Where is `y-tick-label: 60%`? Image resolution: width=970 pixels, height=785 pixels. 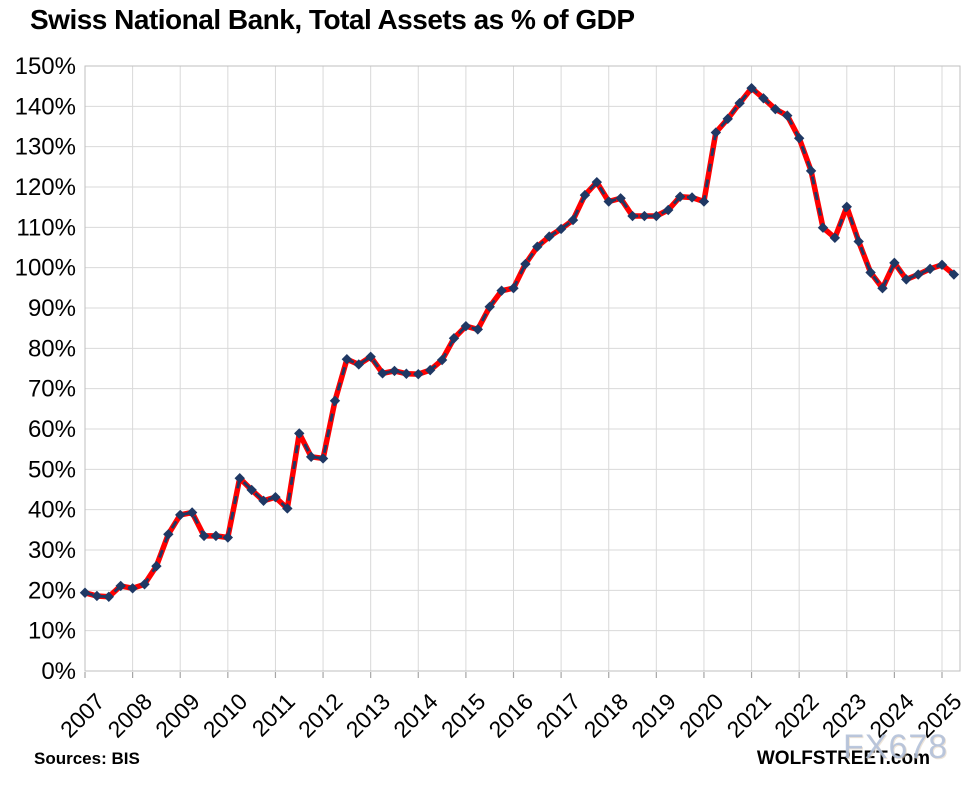 y-tick-label: 60% is located at coordinates (52, 429).